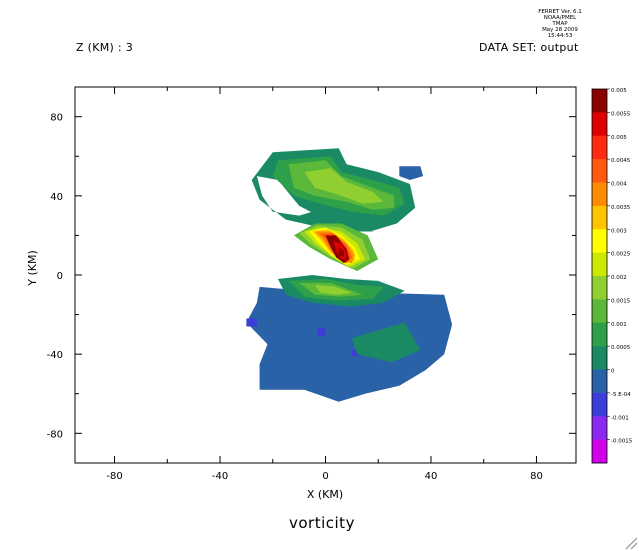 The width and height of the screenshot is (639, 551). What do you see at coordinates (621, 161) in the screenshot?
I see `colorbar-label: 0.0045` at bounding box center [621, 161].